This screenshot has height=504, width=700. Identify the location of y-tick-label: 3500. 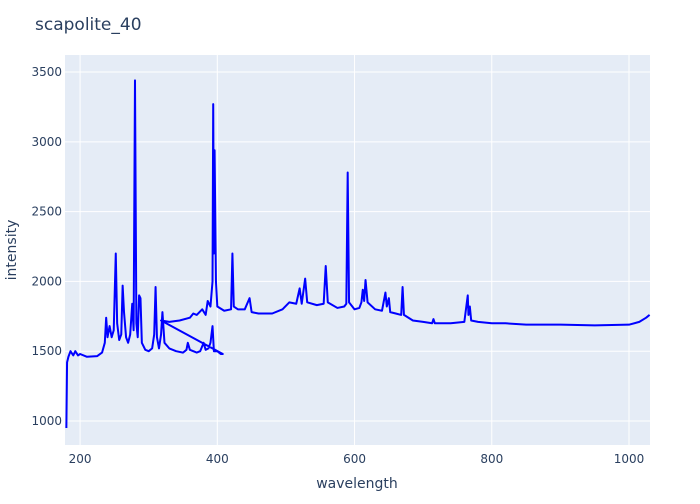
(46, 72).